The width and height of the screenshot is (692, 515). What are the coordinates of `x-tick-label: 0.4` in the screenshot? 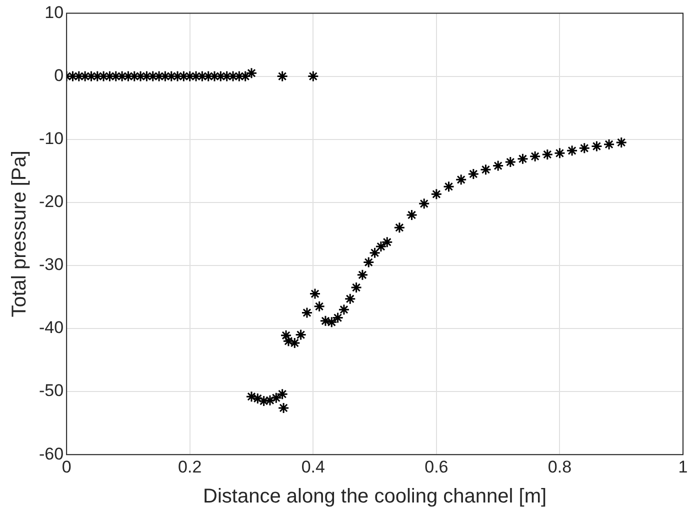 It's located at (313, 466).